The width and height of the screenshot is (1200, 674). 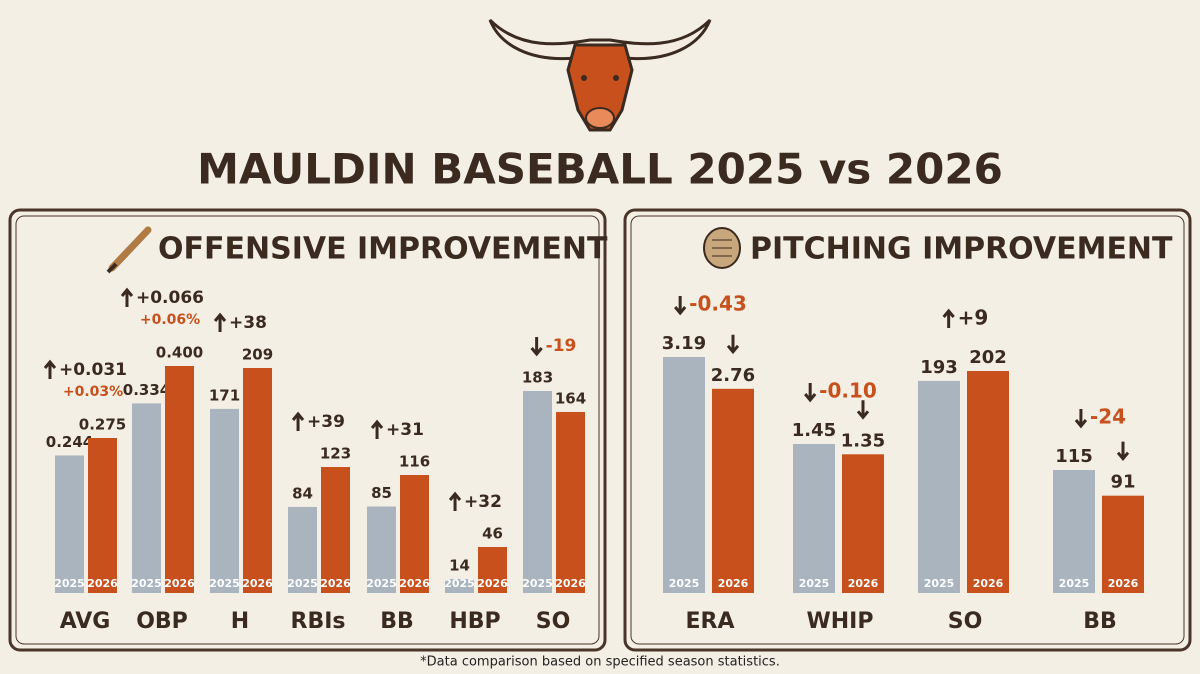 What do you see at coordinates (318, 621) in the screenshot?
I see `category-label: RBIs` at bounding box center [318, 621].